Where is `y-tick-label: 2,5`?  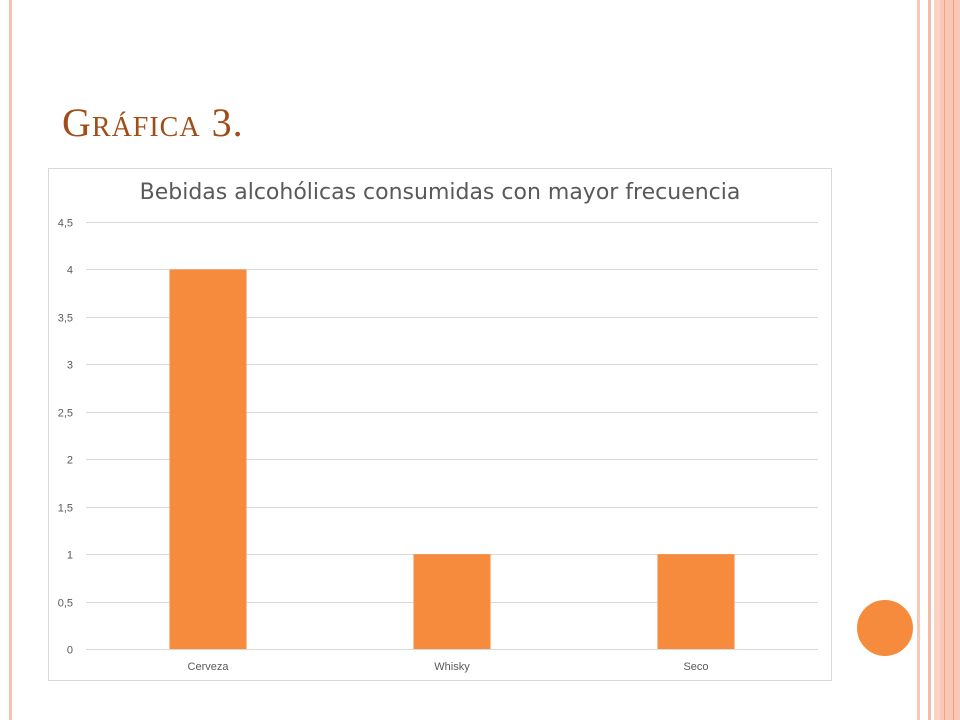 y-tick-label: 2,5 is located at coordinates (65, 414).